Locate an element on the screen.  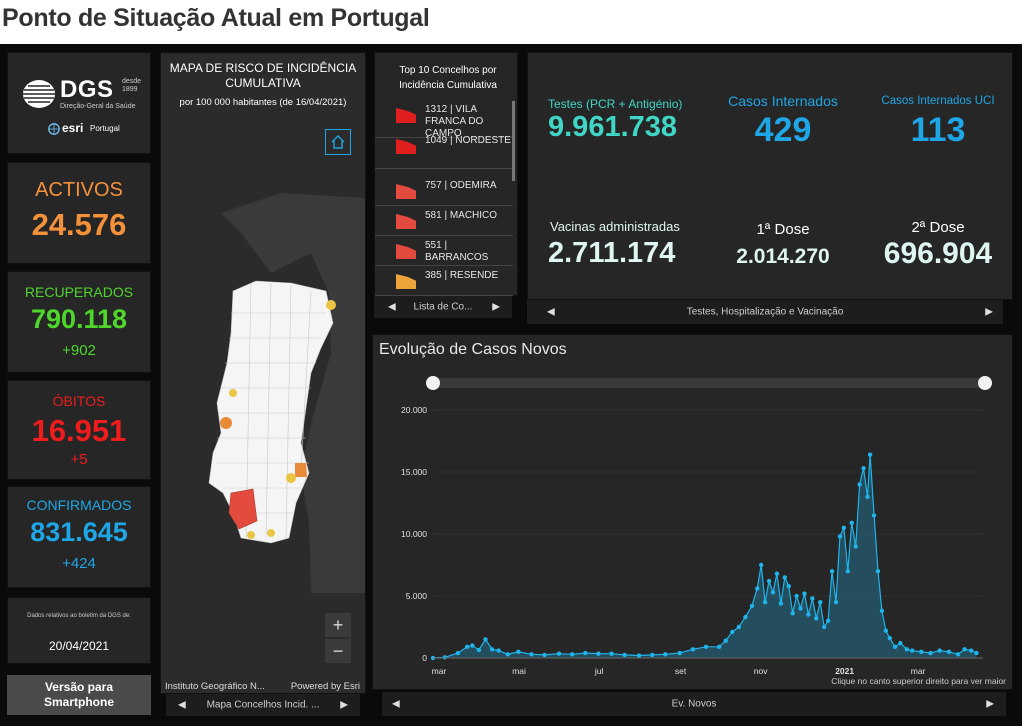
dgs-subtitle: Direção-Geral da Saúde is located at coordinates (98, 106).